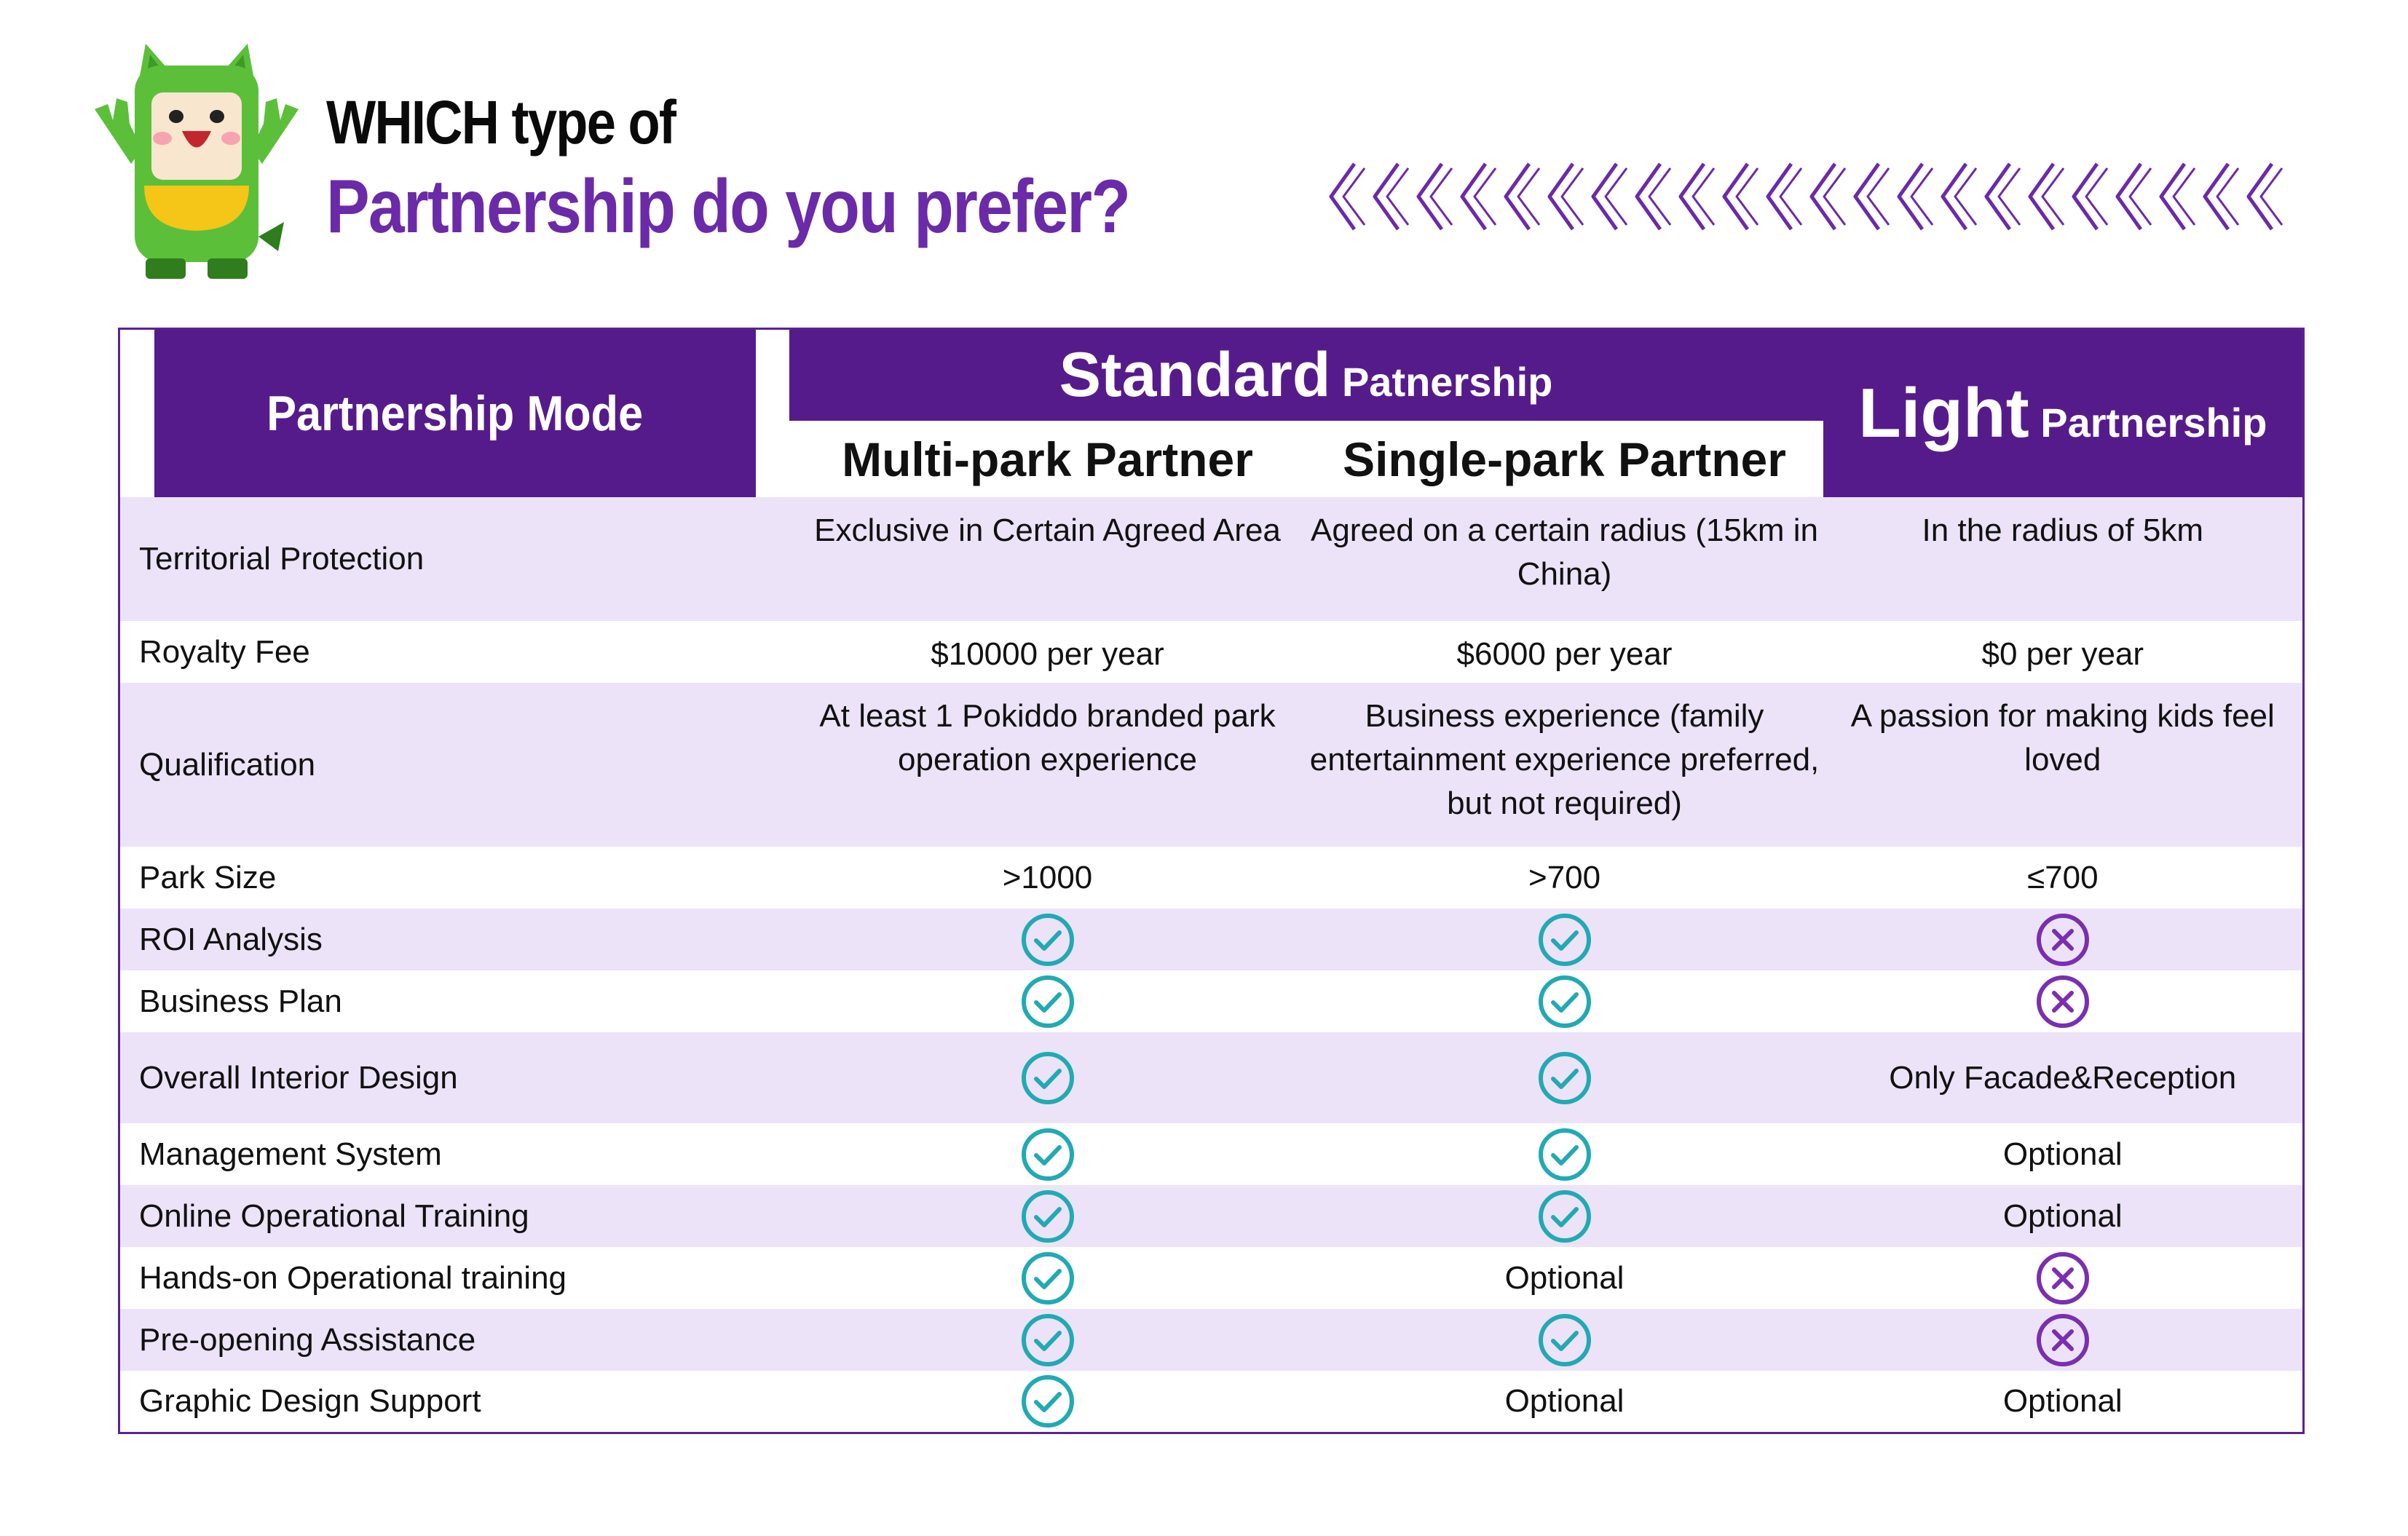 The image size is (2408, 1536). Describe the element at coordinates (454, 1154) in the screenshot. I see `row-label: Management System` at that location.